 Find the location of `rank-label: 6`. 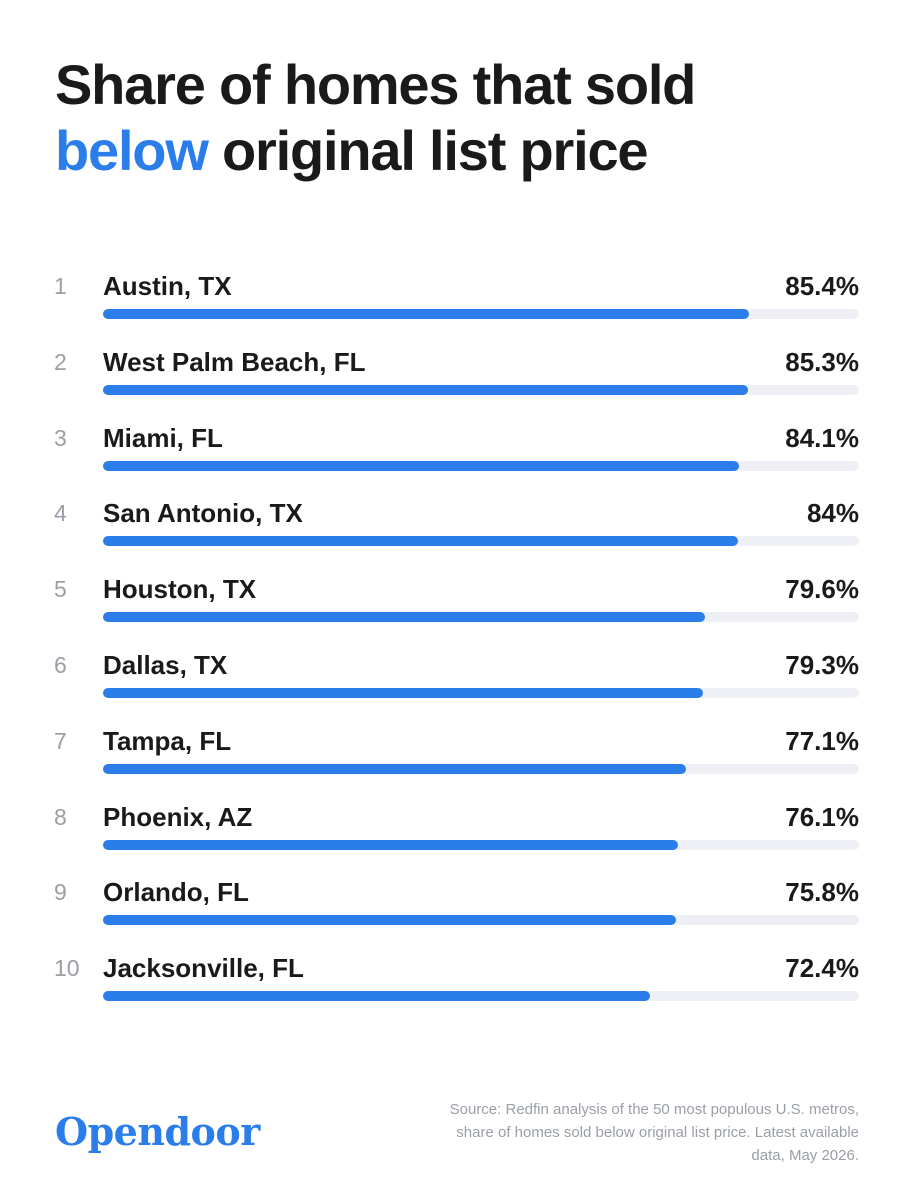

rank-label: 6 is located at coordinates (60, 665).